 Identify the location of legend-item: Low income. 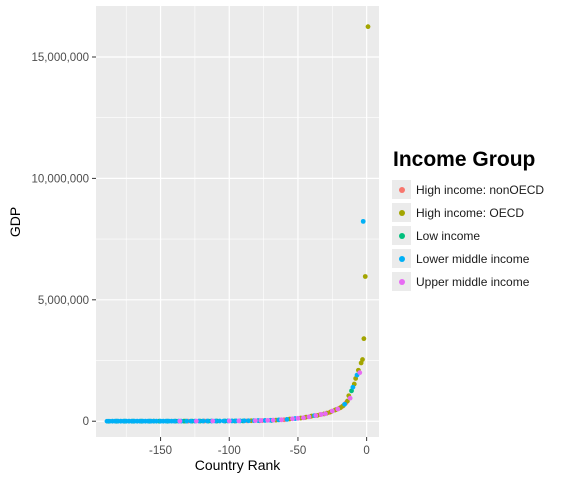
(482, 235).